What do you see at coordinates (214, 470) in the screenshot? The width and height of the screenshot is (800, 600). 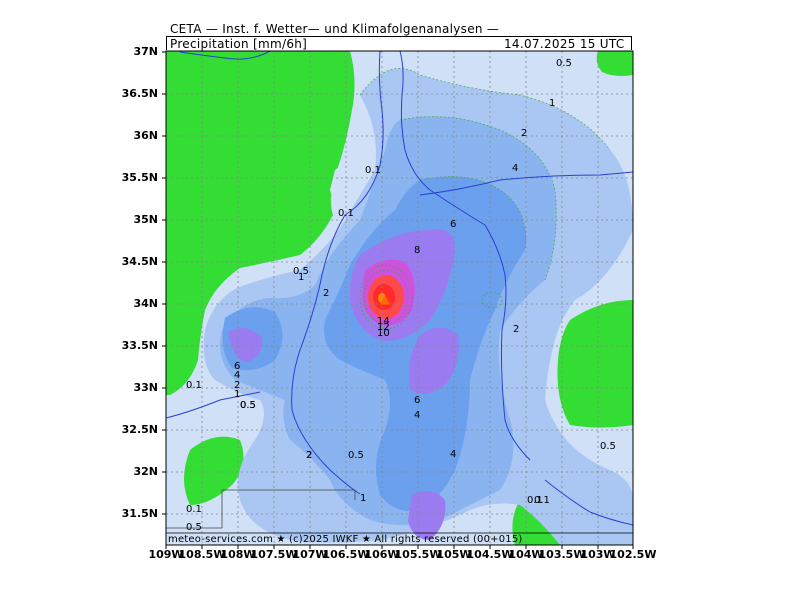 I see `green-region-south-west` at bounding box center [214, 470].